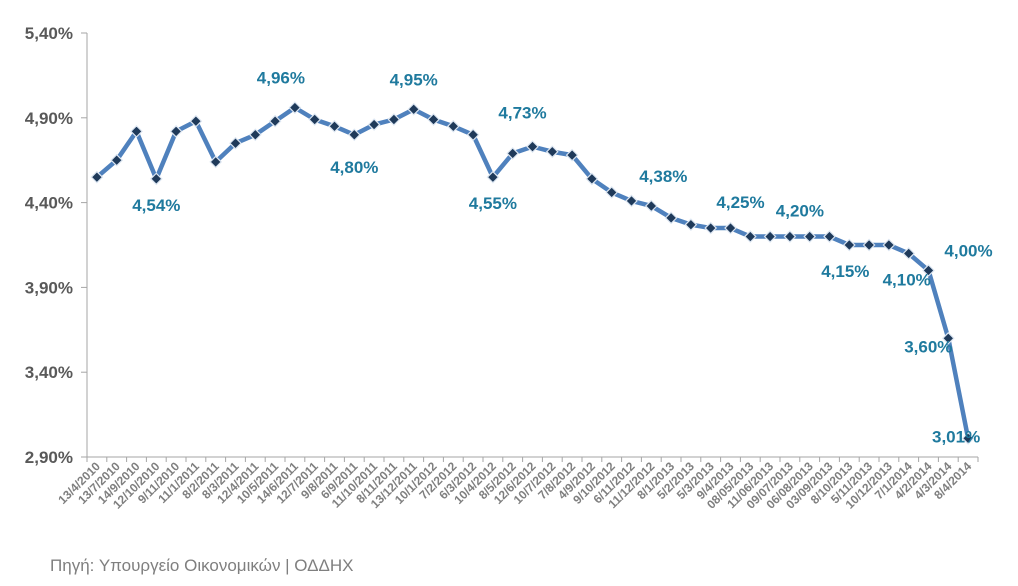 Image resolution: width=1018 pixels, height=586 pixels. What do you see at coordinates (968, 250) in the screenshot?
I see `data-label: 4,00%` at bounding box center [968, 250].